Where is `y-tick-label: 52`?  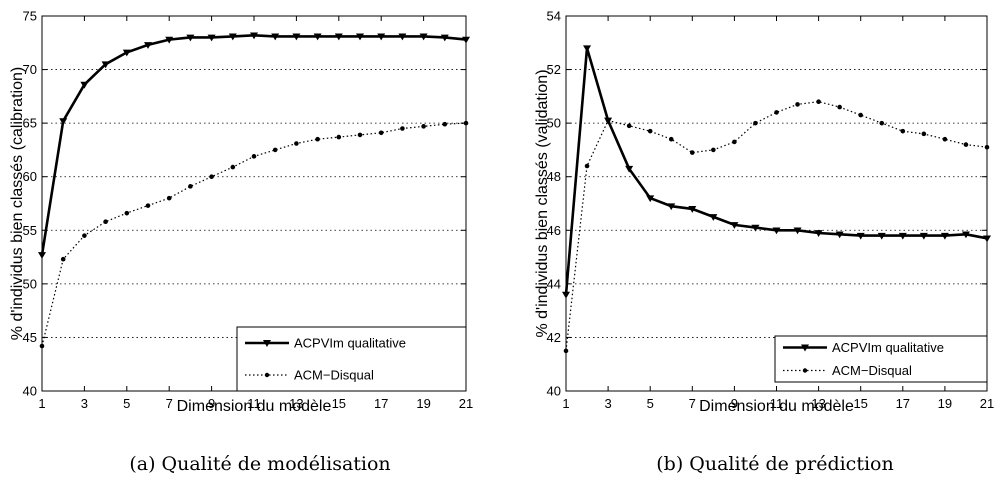 y-tick-label: 52 is located at coordinates (554, 69).